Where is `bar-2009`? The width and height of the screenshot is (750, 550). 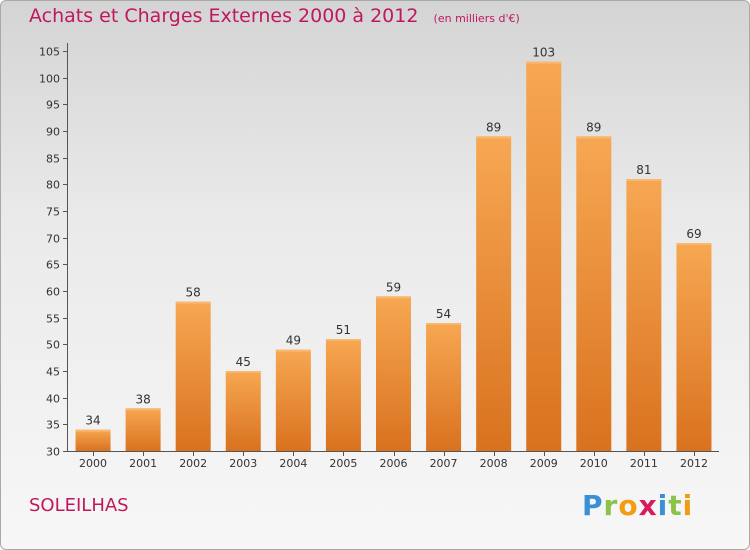 bar-2009 is located at coordinates (544, 256).